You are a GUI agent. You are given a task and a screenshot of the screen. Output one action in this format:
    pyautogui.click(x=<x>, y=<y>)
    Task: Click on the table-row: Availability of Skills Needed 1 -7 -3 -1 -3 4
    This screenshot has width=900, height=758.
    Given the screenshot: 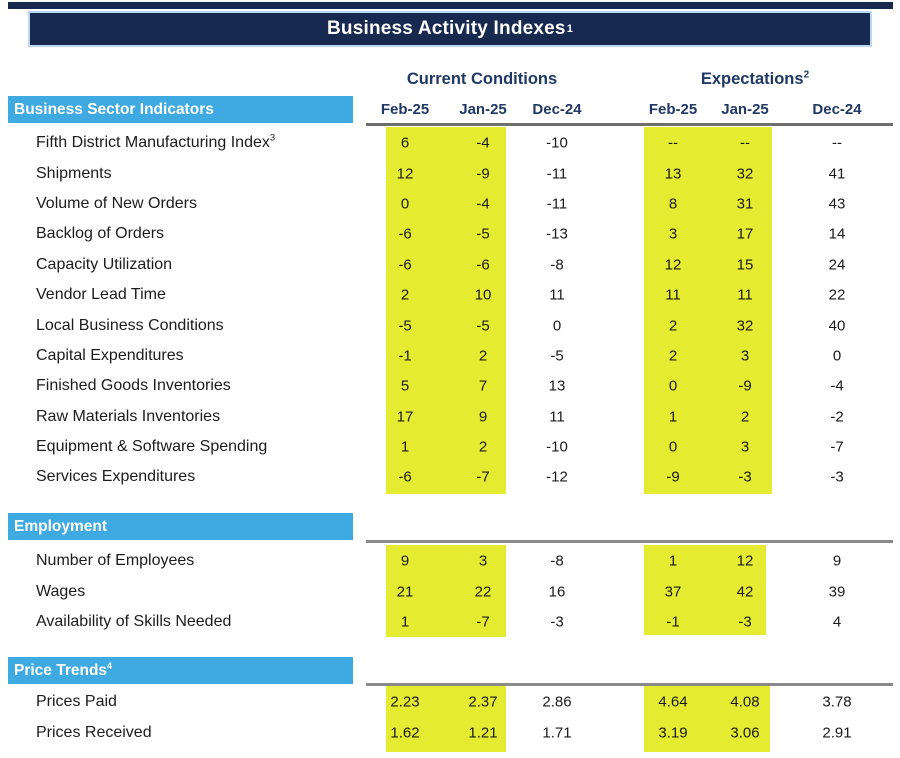 What is the action you would take?
    pyautogui.click(x=450, y=622)
    